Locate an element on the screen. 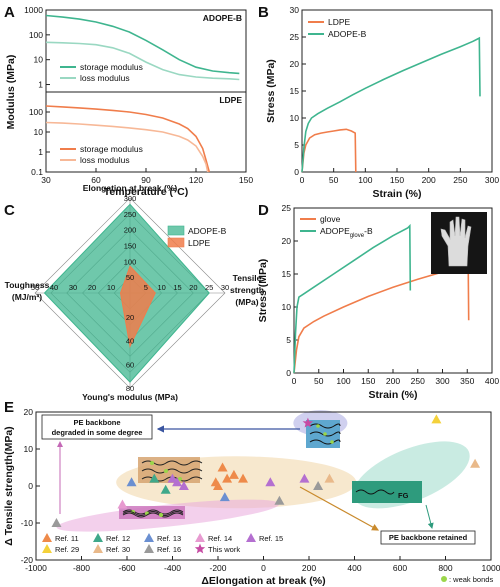 This screenshot has height=587, width=500. c-tick-label: 100 is located at coordinates (130, 261).